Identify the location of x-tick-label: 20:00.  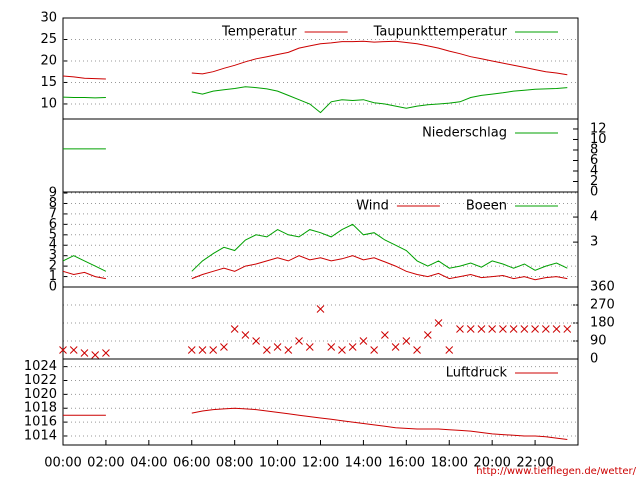
(491, 463).